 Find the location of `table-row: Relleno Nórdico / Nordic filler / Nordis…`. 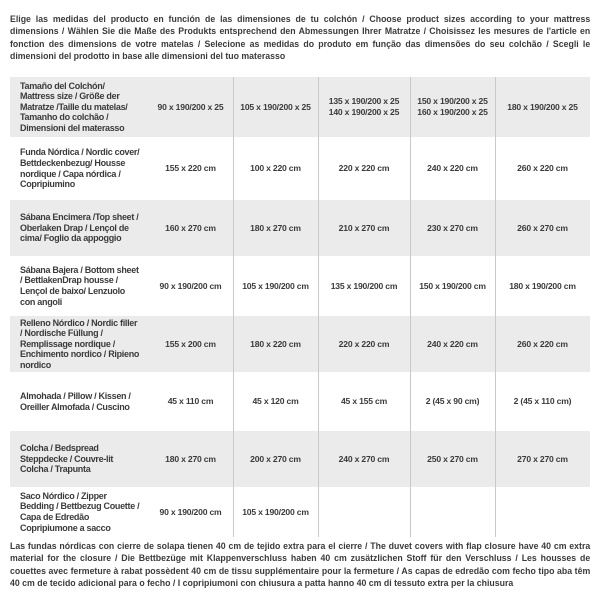

table-row: Relleno Nórdico / Nordic filler / Nordis… is located at coordinates (300, 344).